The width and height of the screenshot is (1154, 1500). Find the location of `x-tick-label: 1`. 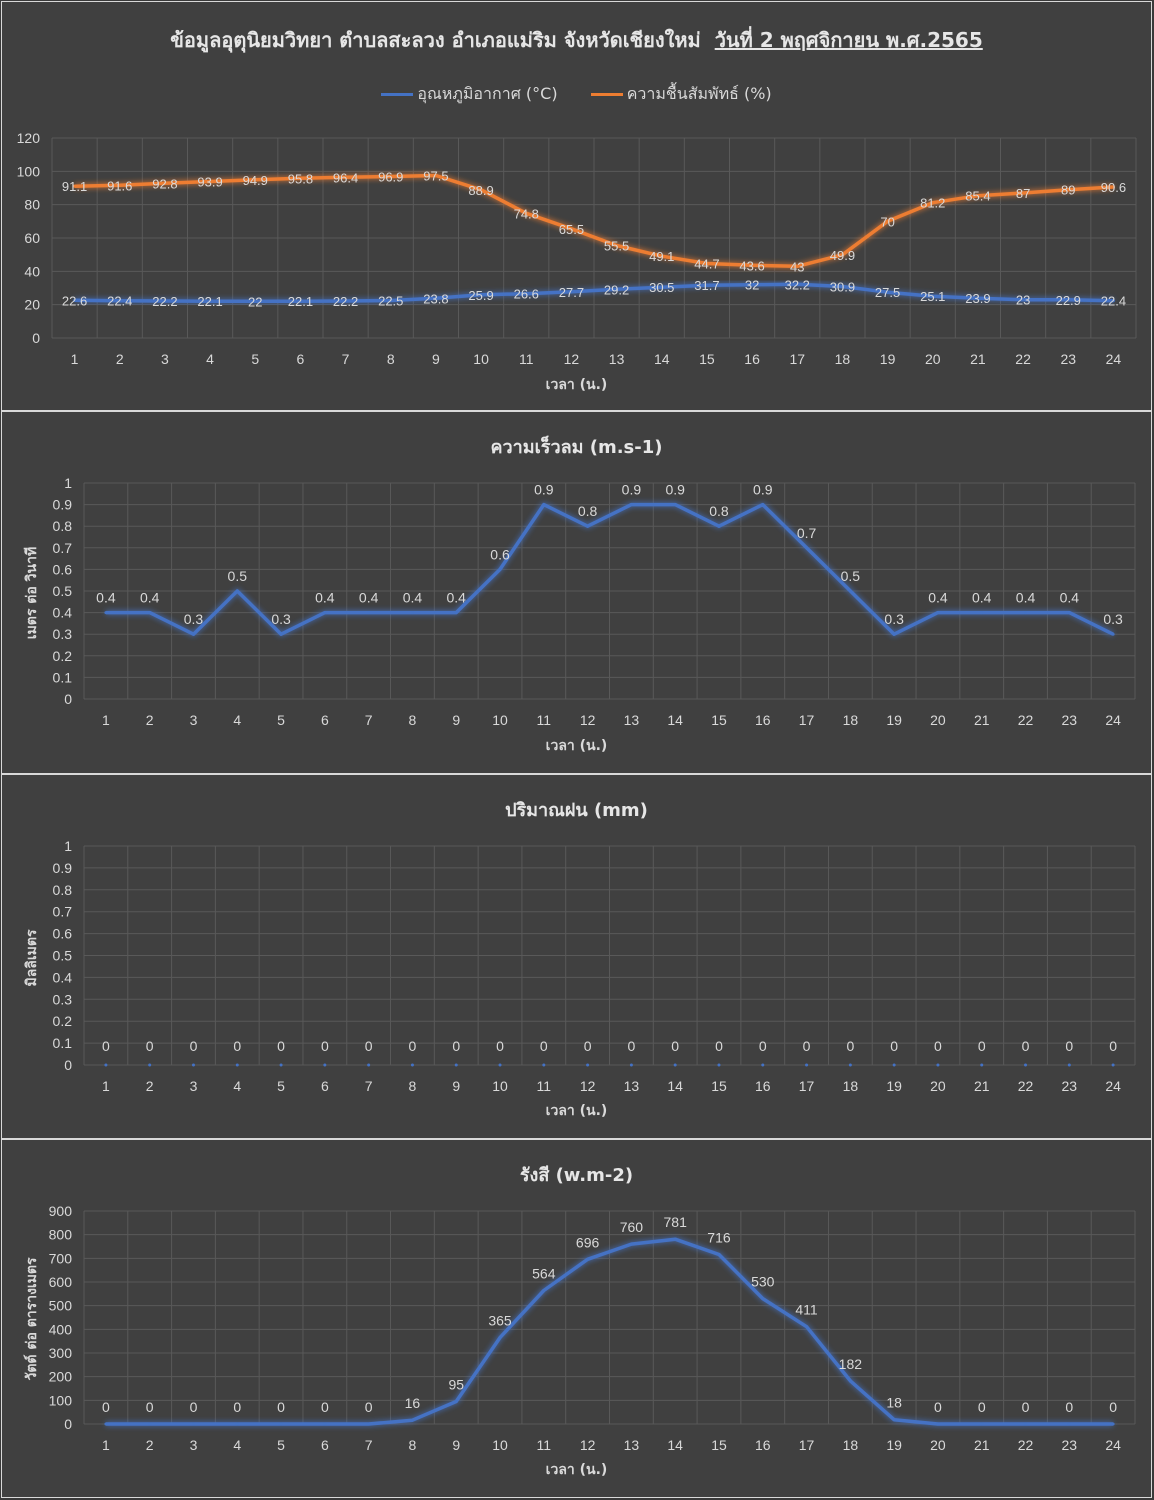

x-tick-label: 1 is located at coordinates (106, 720).